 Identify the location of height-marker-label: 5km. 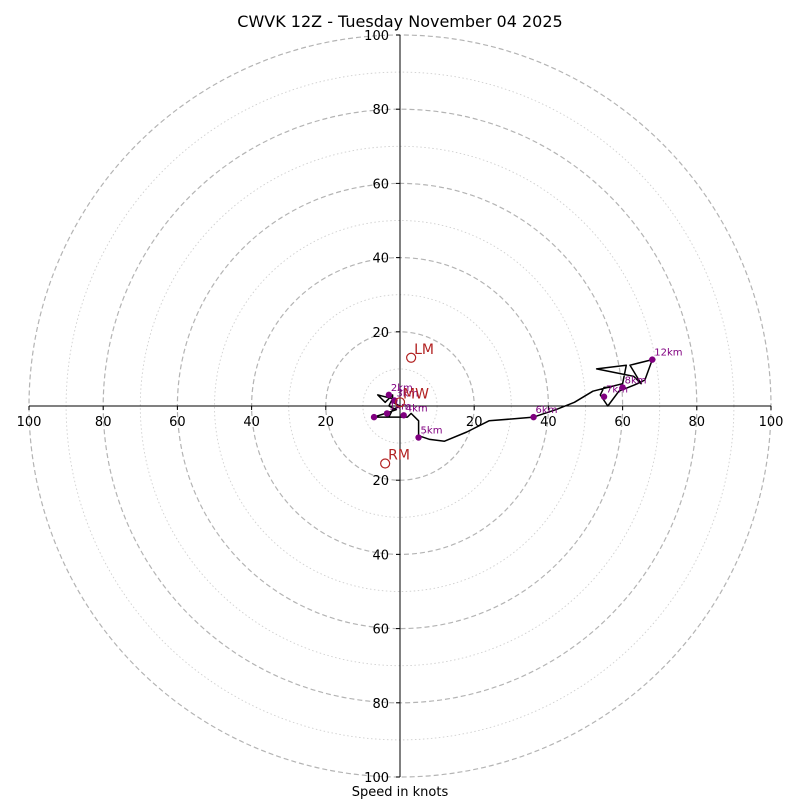
(432, 431).